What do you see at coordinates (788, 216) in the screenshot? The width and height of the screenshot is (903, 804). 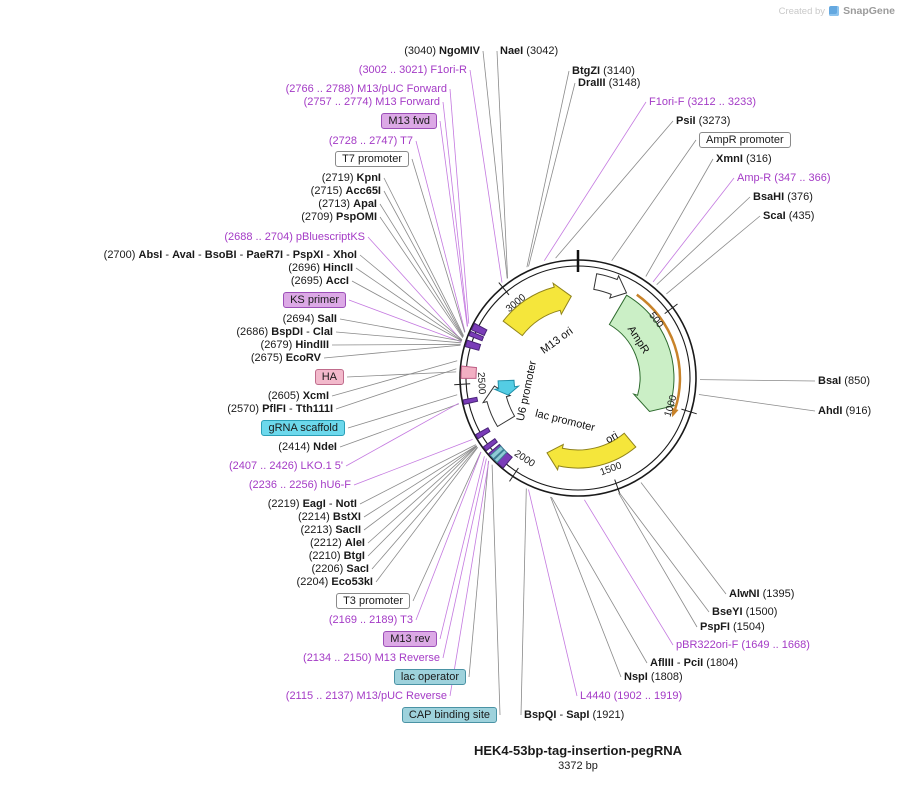 I see `label-scai: ScaI (435)` at bounding box center [788, 216].